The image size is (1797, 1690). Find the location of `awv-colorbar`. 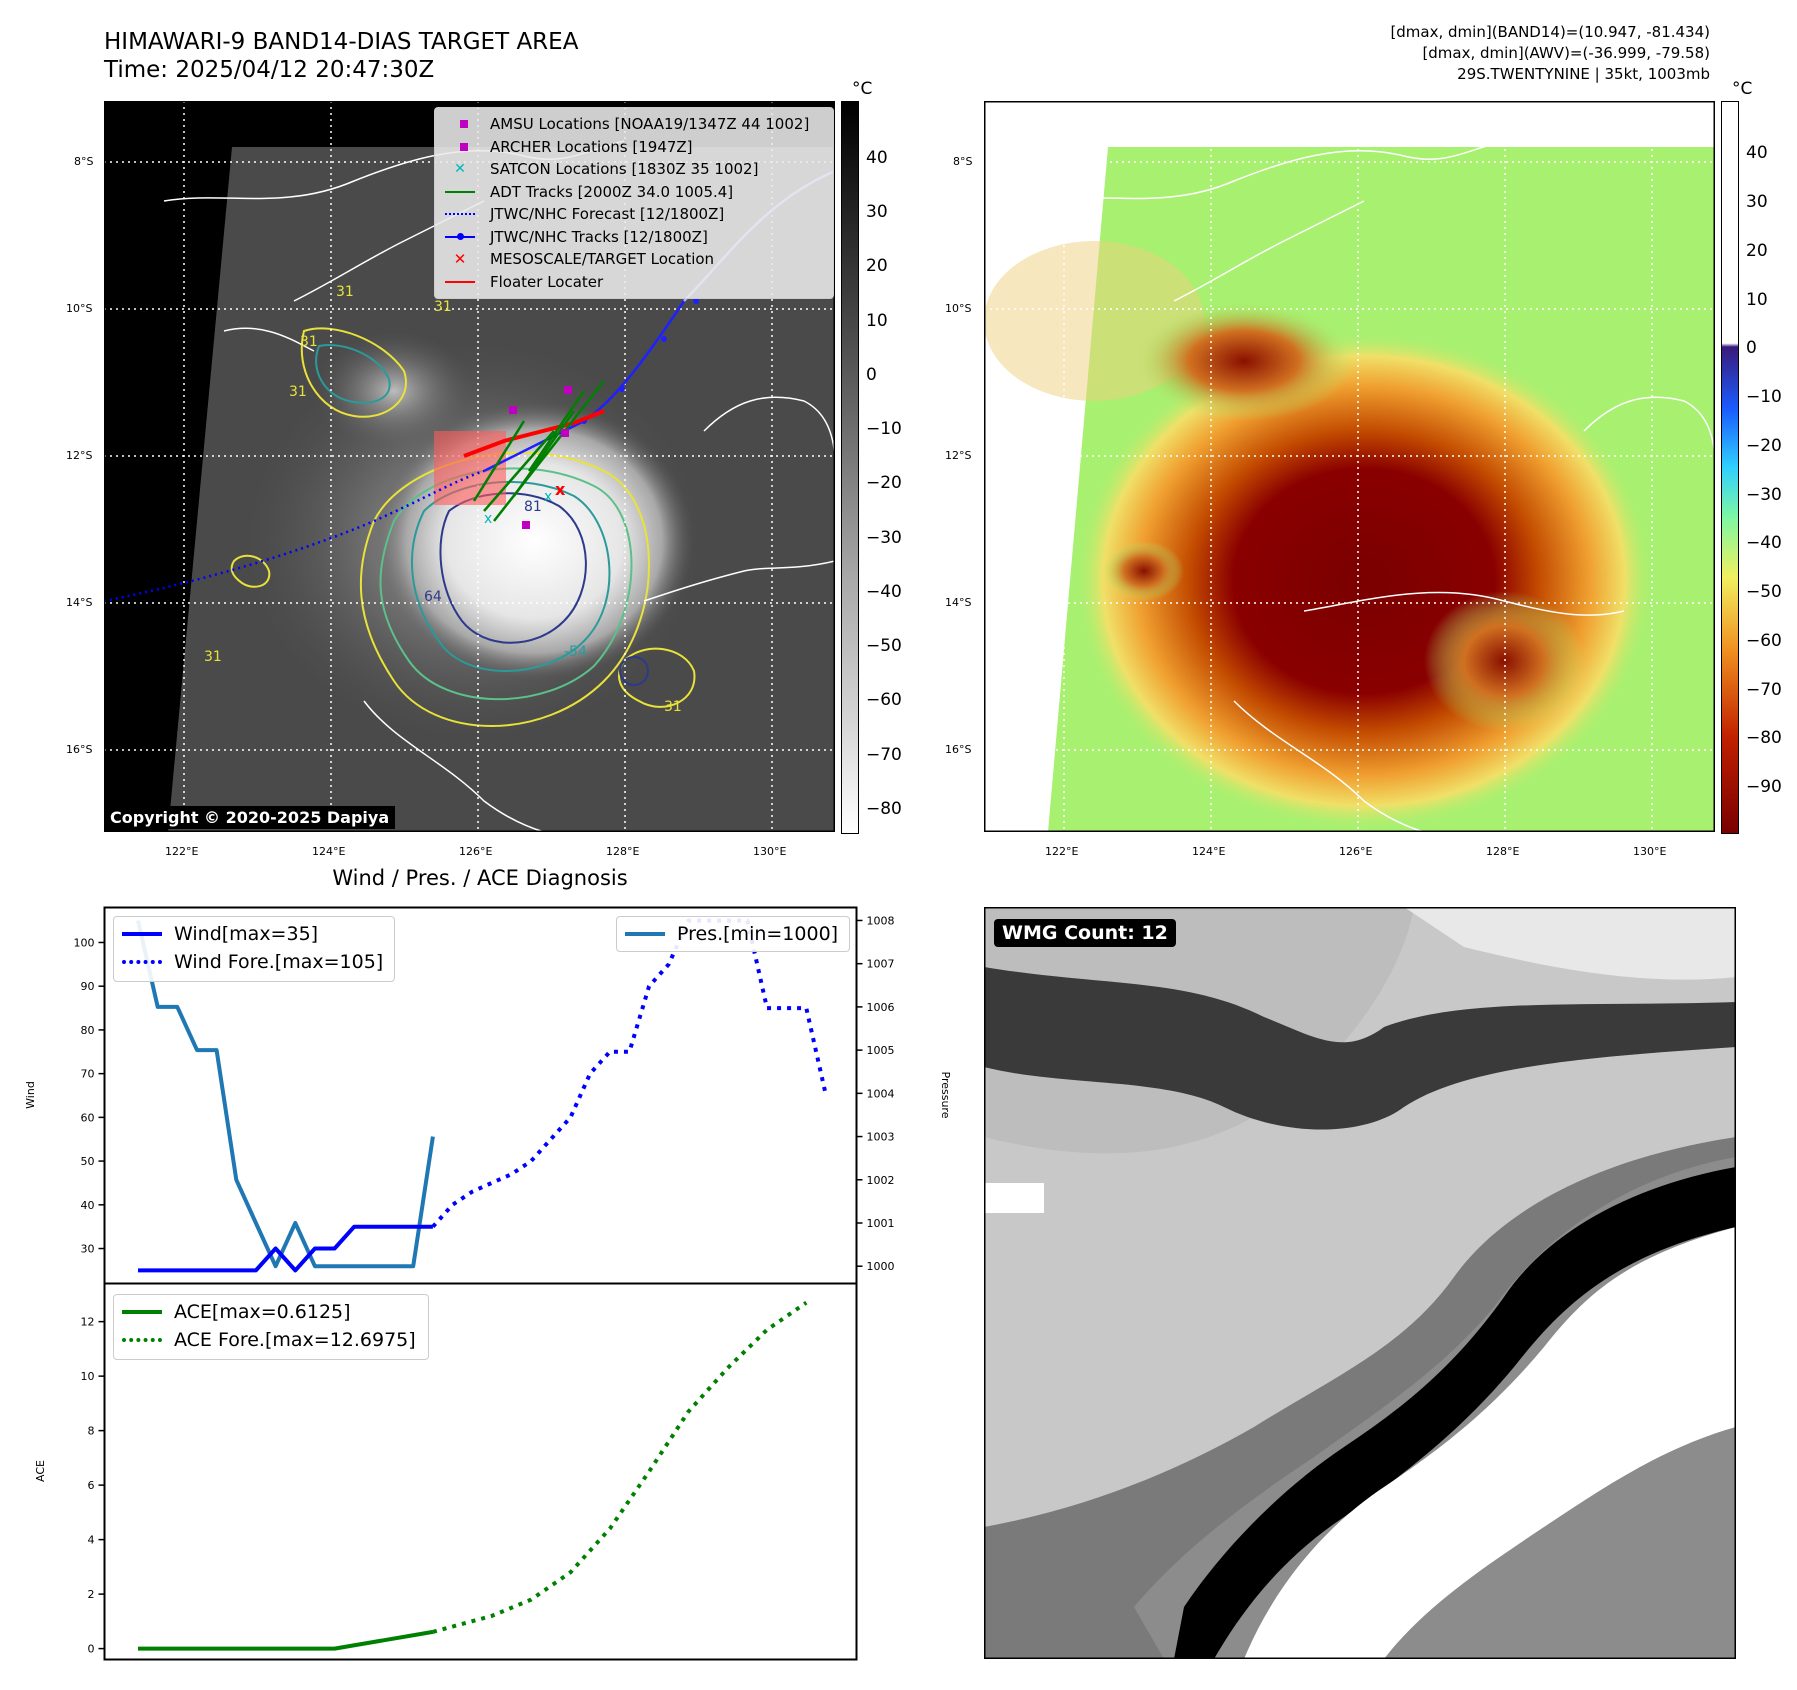

awv-colorbar is located at coordinates (1730, 467).